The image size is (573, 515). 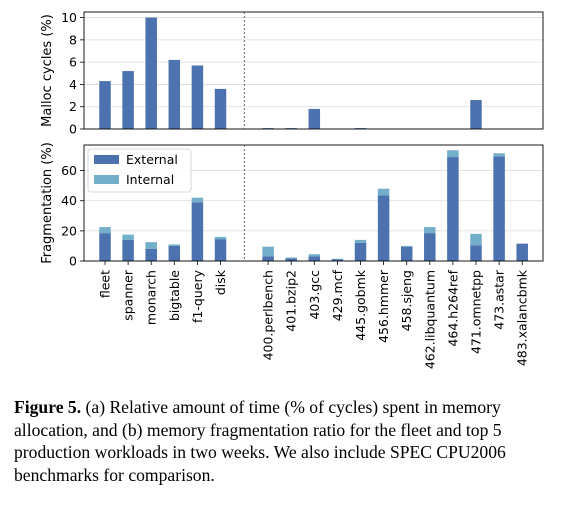 I want to click on bar-internal-401-bzip2, so click(x=291, y=258).